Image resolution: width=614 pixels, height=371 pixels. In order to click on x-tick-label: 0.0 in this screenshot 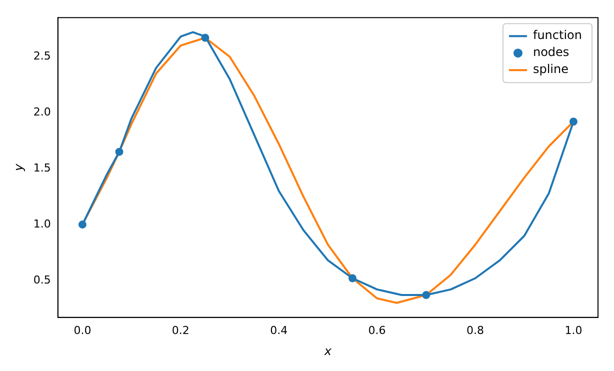, I will do `click(83, 330)`.